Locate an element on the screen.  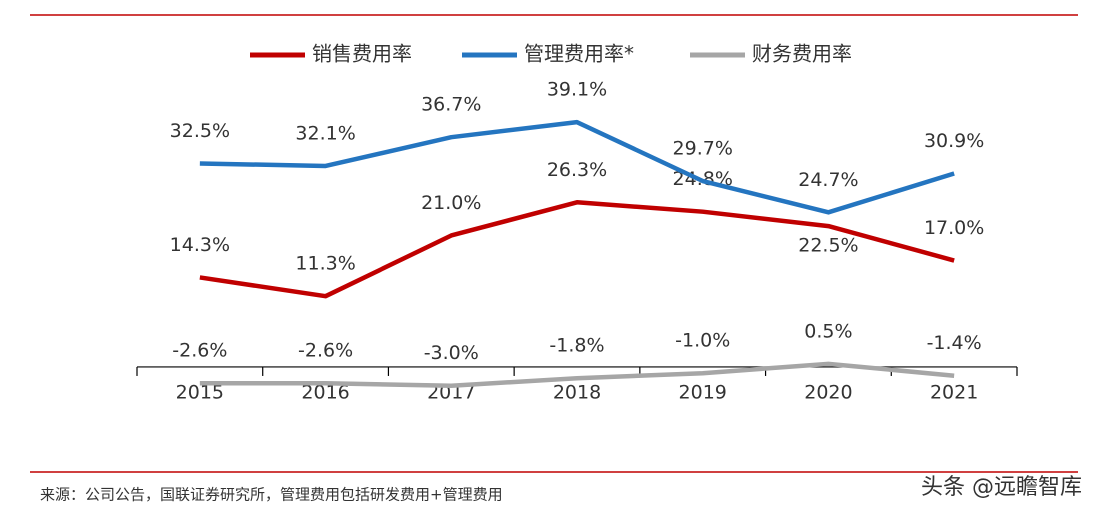
data-label: -1.8% is located at coordinates (576, 346).